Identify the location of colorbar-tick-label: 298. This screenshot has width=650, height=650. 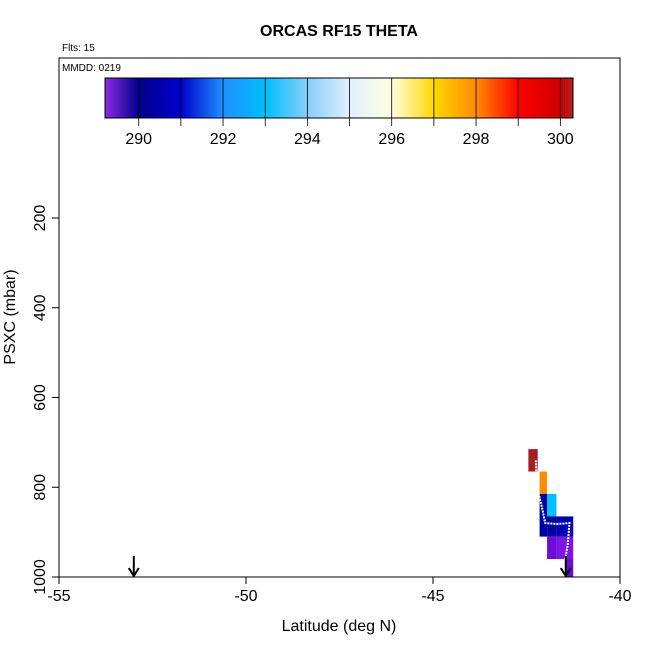
(476, 139).